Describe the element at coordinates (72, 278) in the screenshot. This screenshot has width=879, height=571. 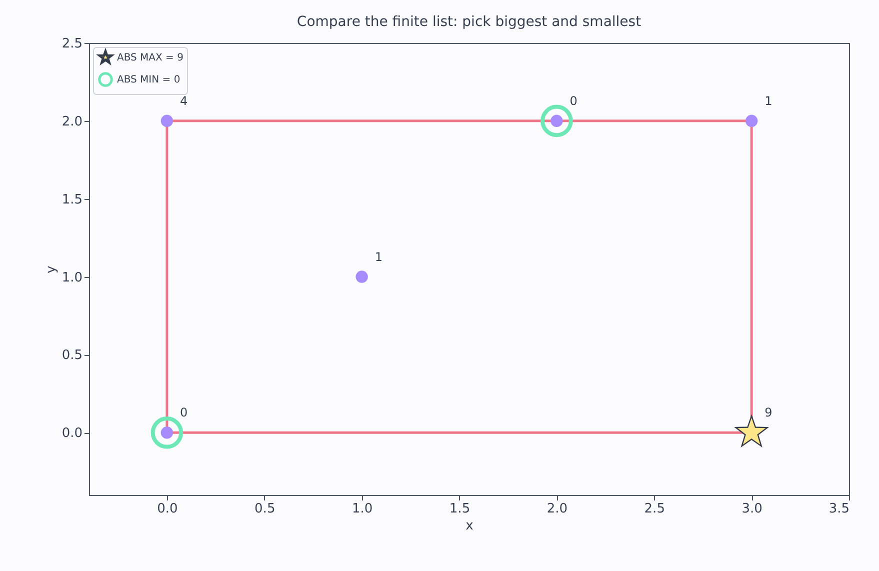
I see `y-tick-label: 1.0` at that location.